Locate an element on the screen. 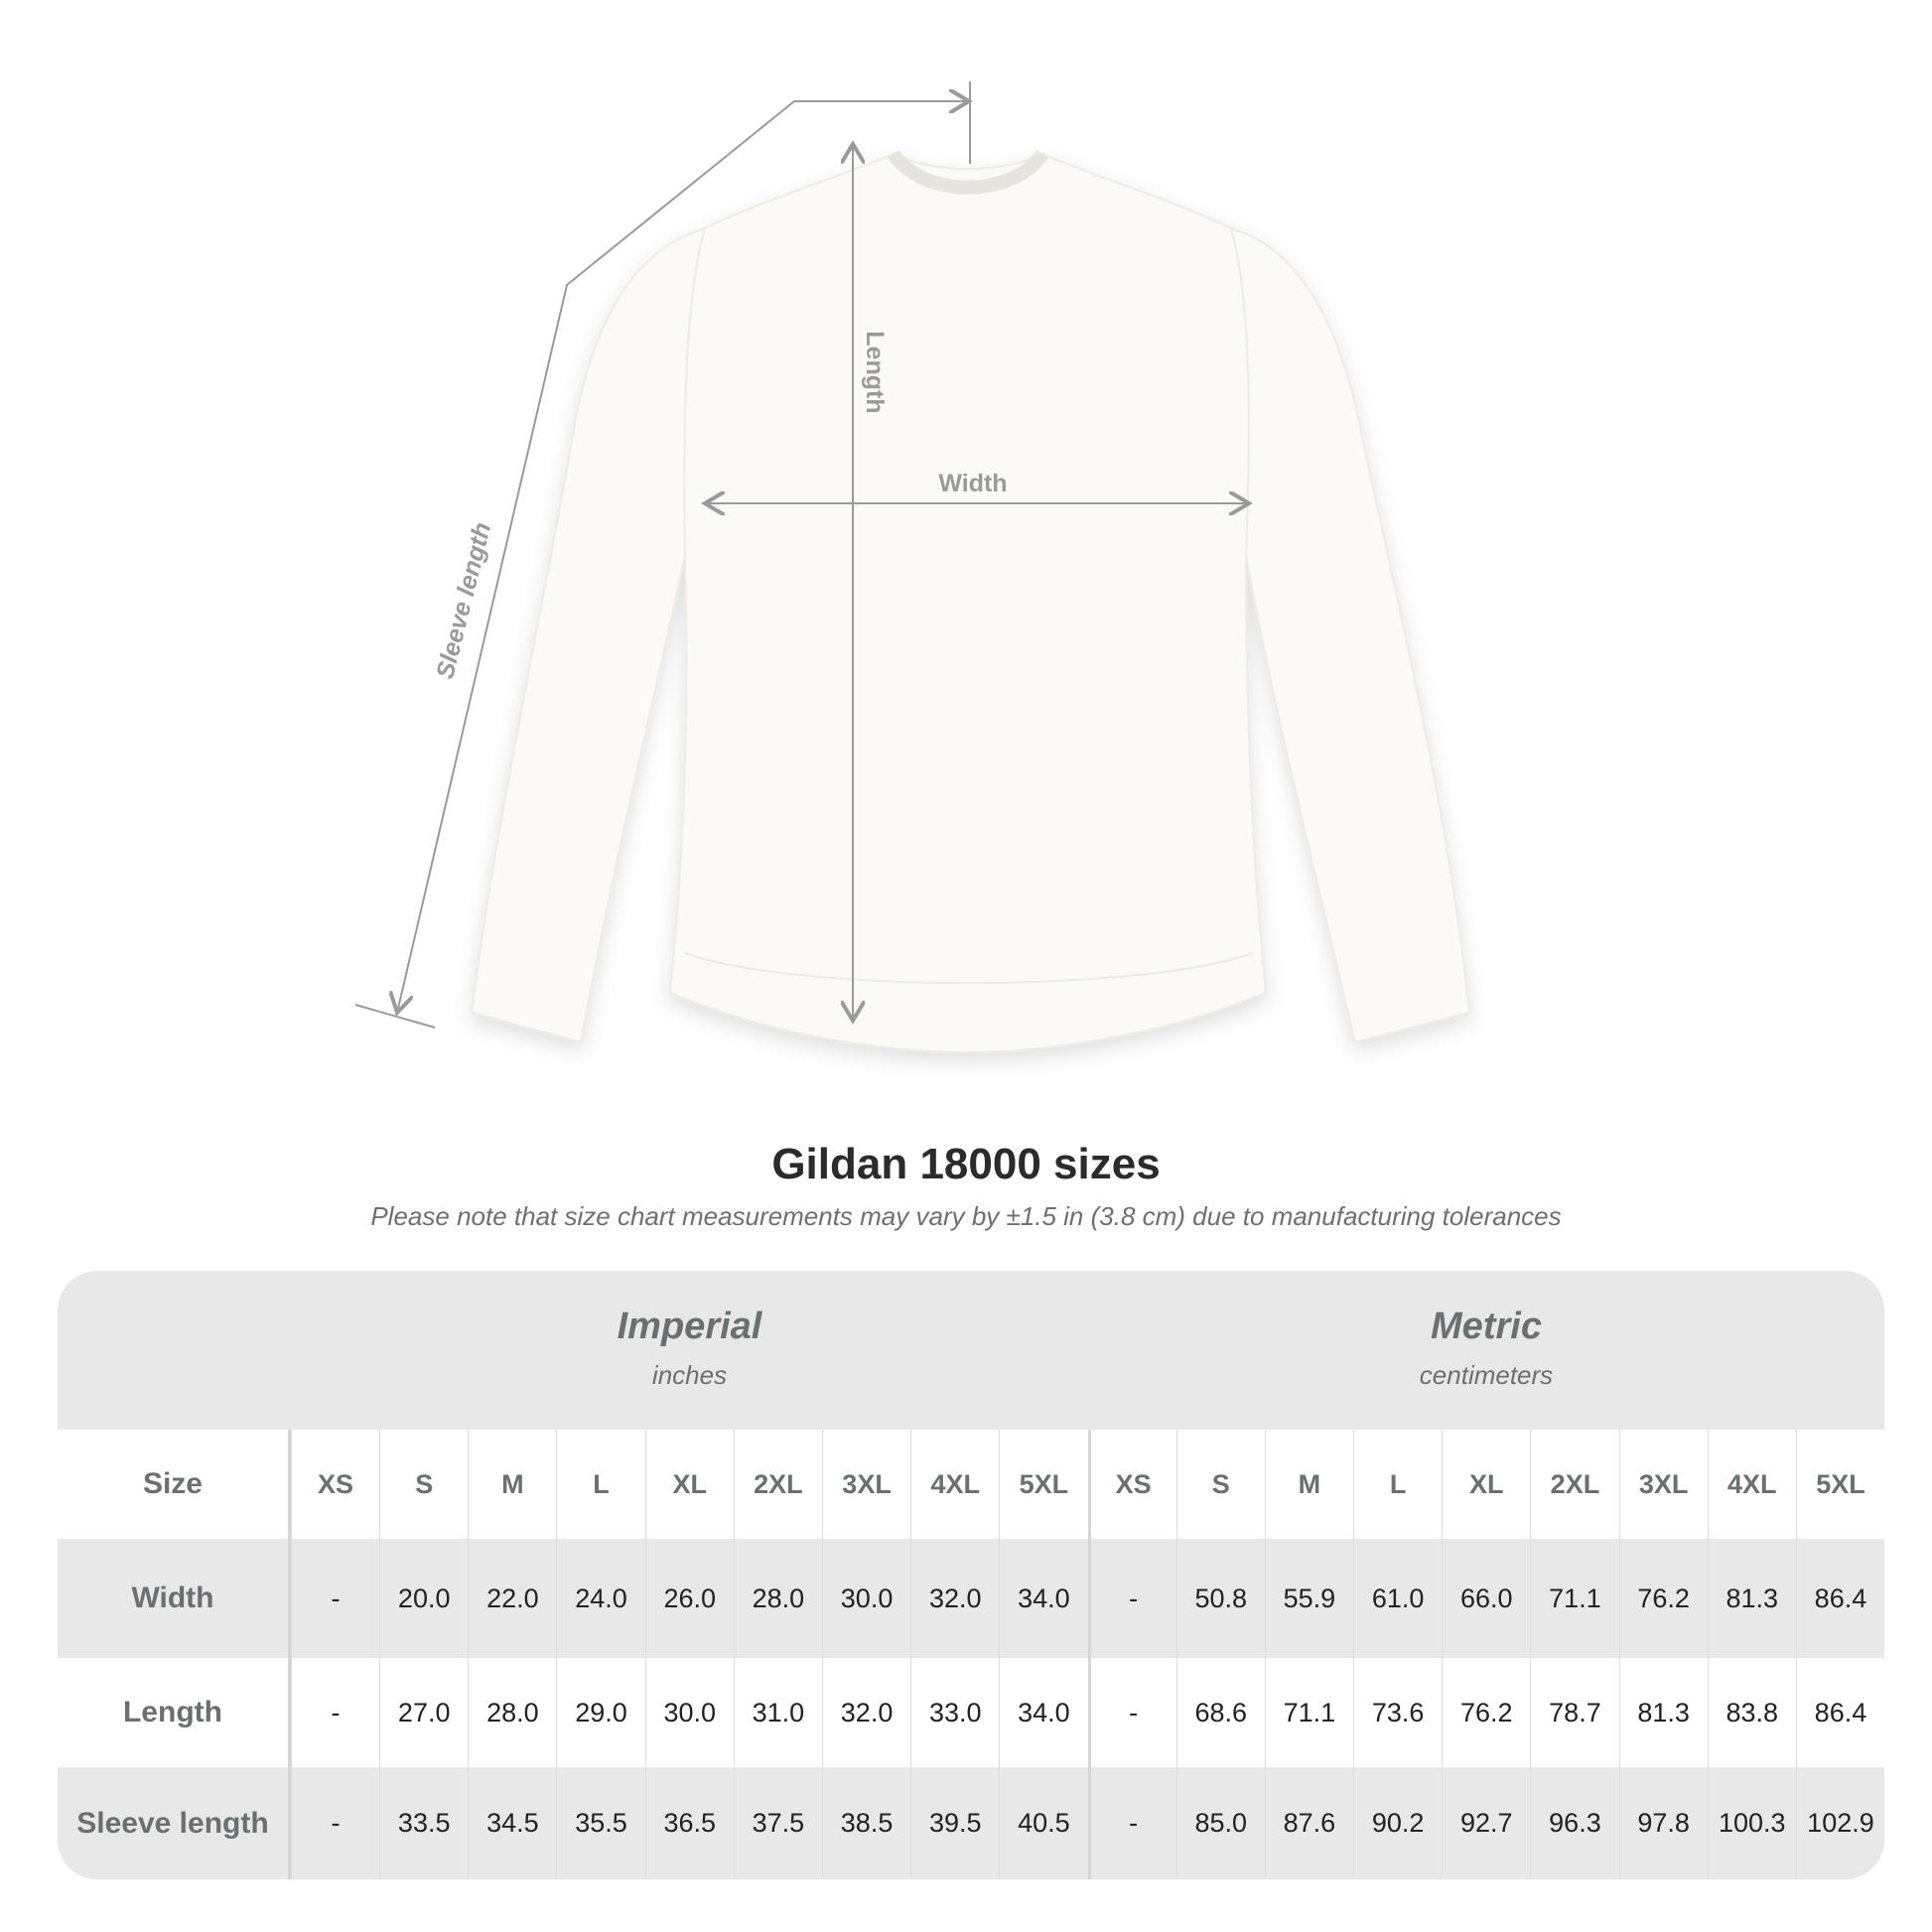 The image size is (1932, 1932). metric-size-header: 4XL is located at coordinates (1751, 1485).